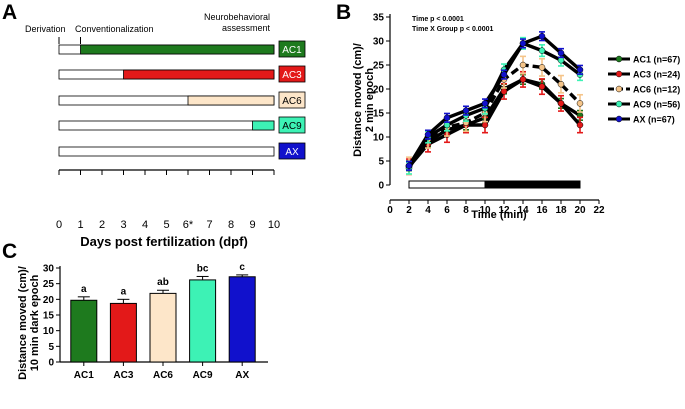 The height and width of the screenshot is (409, 685). What do you see at coordinates (177, 49) in the screenshot?
I see `timeline-fill-ac1` at bounding box center [177, 49].